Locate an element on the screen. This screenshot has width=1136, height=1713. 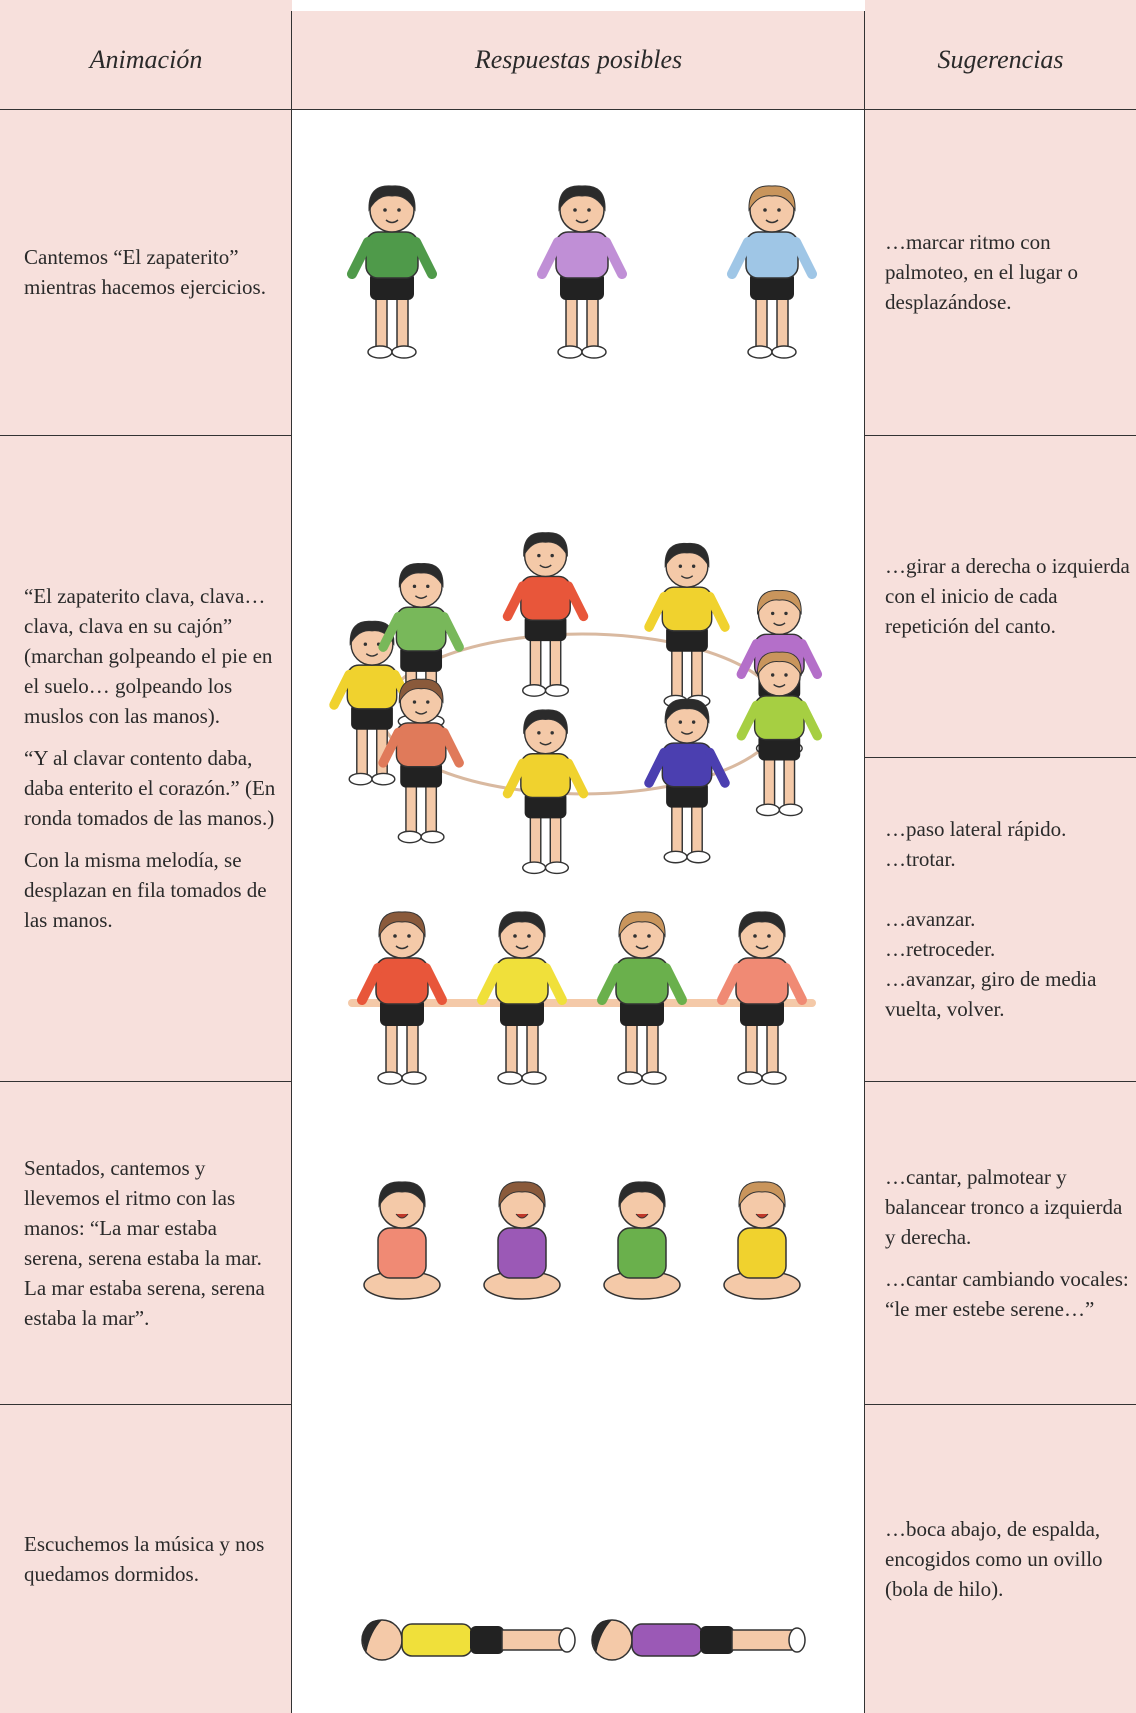
column-header: Respuestas posibles is located at coordinates (578, 59).